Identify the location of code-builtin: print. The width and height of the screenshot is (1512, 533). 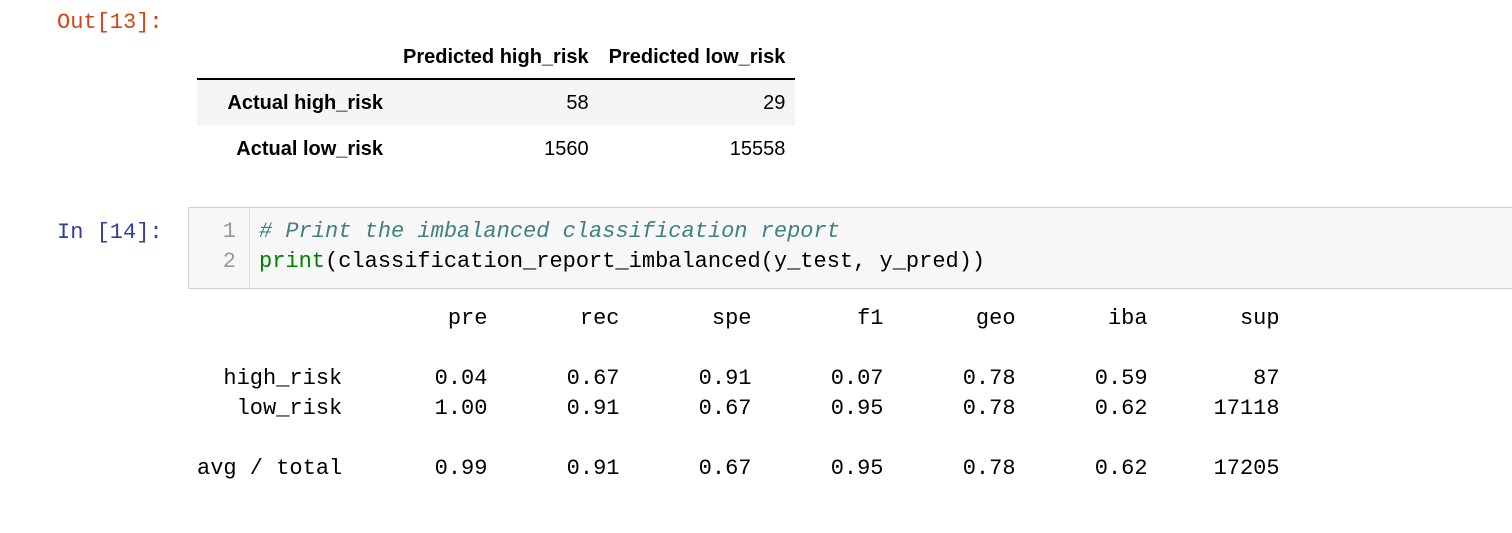
(292, 261).